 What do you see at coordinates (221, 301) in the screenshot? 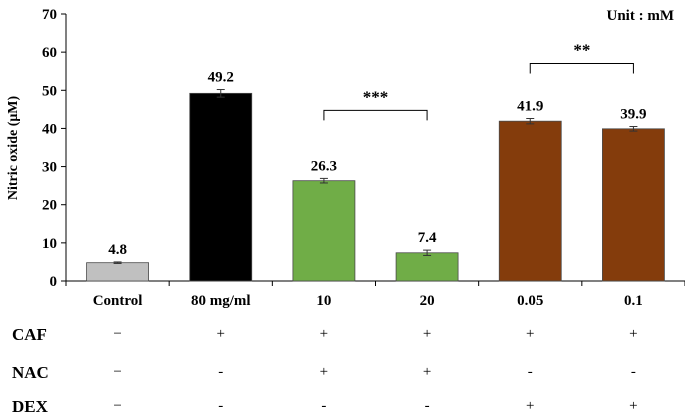
I see `category-label: 80 mg/ml` at bounding box center [221, 301].